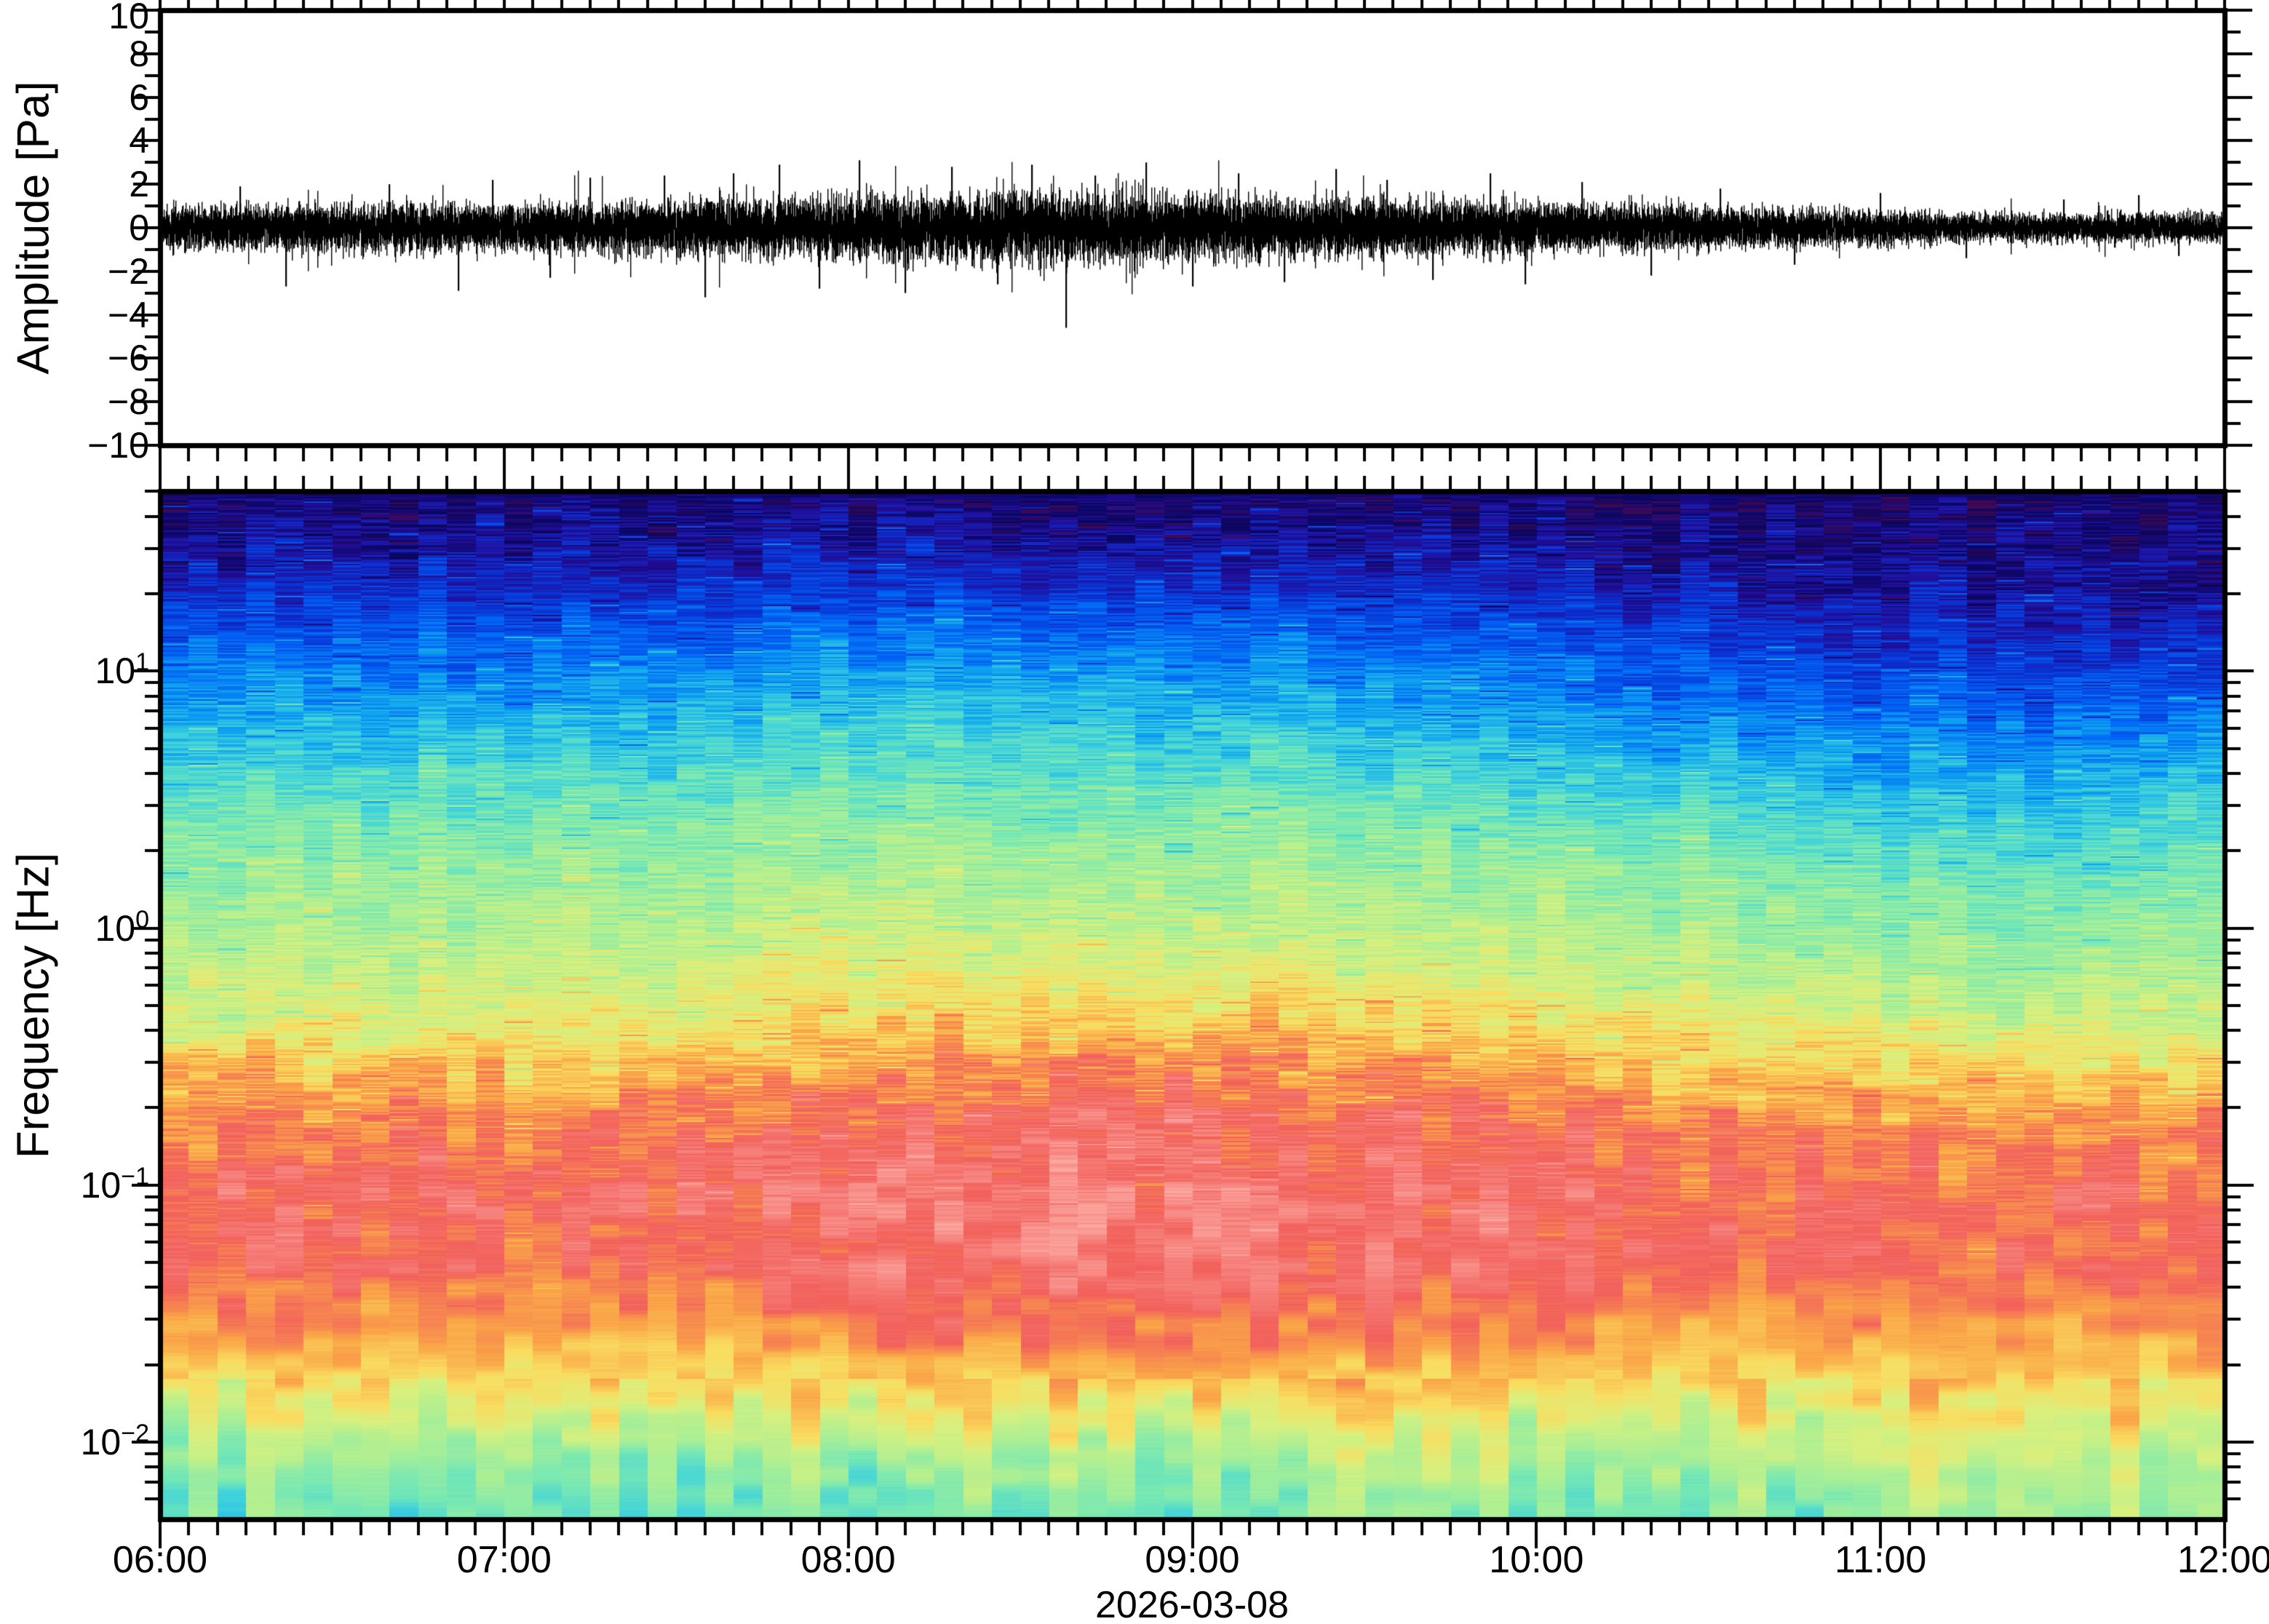 This screenshot has height=1624, width=2269. What do you see at coordinates (115, 1441) in the screenshot?
I see `frequency-tick-label: 10⁻²` at bounding box center [115, 1441].